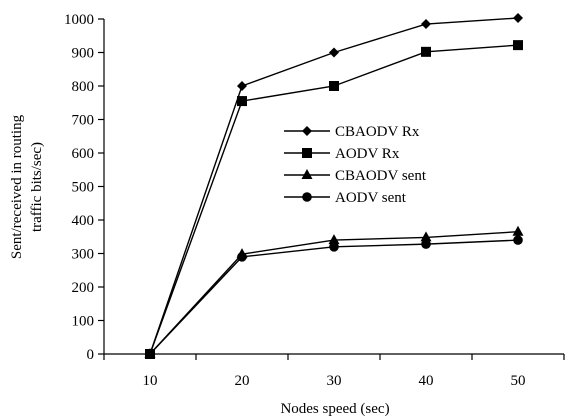  What do you see at coordinates (83, 288) in the screenshot?
I see `y-tick-label: 200` at bounding box center [83, 288].